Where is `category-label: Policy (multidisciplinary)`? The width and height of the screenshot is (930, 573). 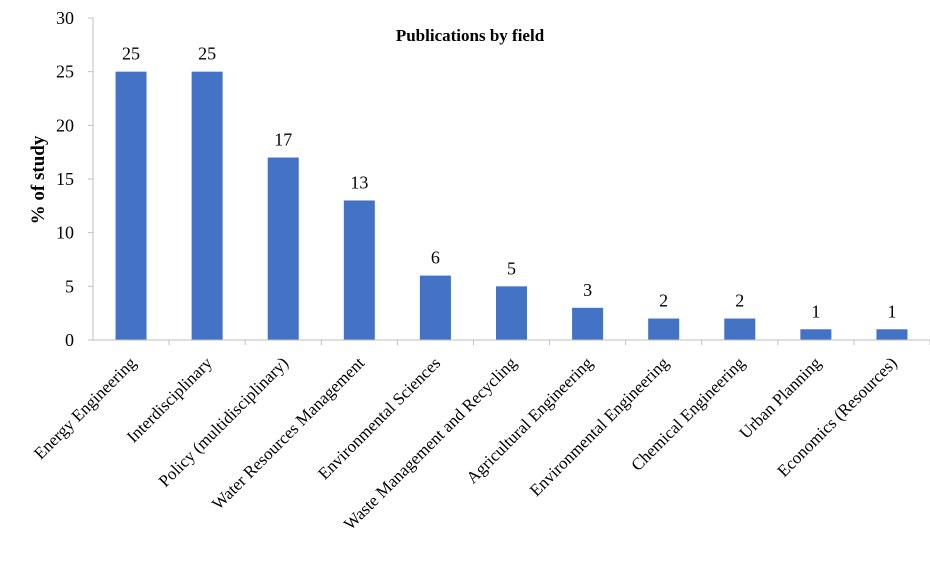
category-label: Policy (multidisciplinary) is located at coordinates (223, 421).